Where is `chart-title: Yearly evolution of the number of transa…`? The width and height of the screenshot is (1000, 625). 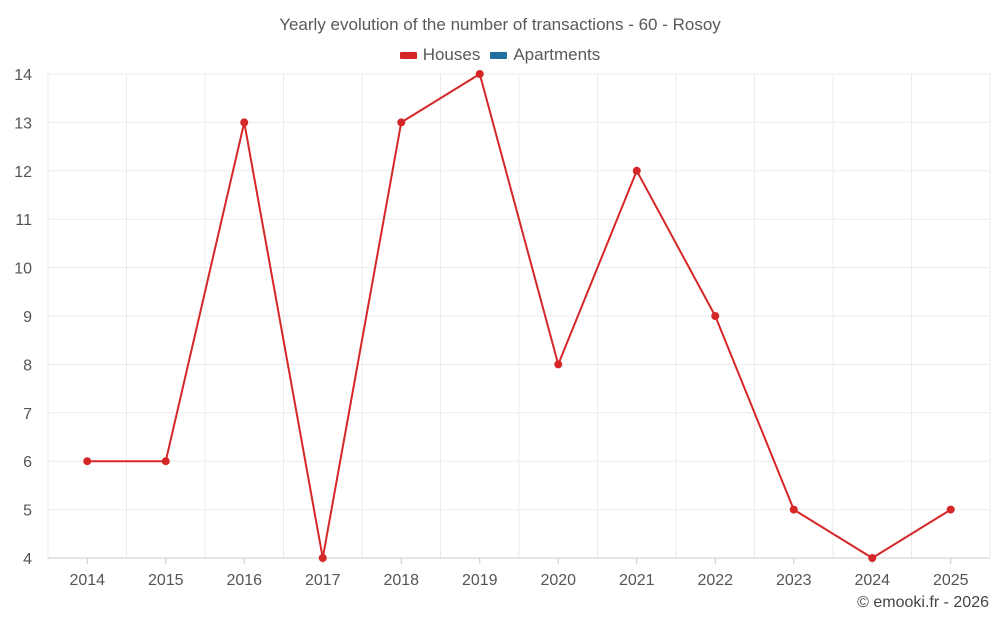
chart-title: Yearly evolution of the number of transa… is located at coordinates (500, 24).